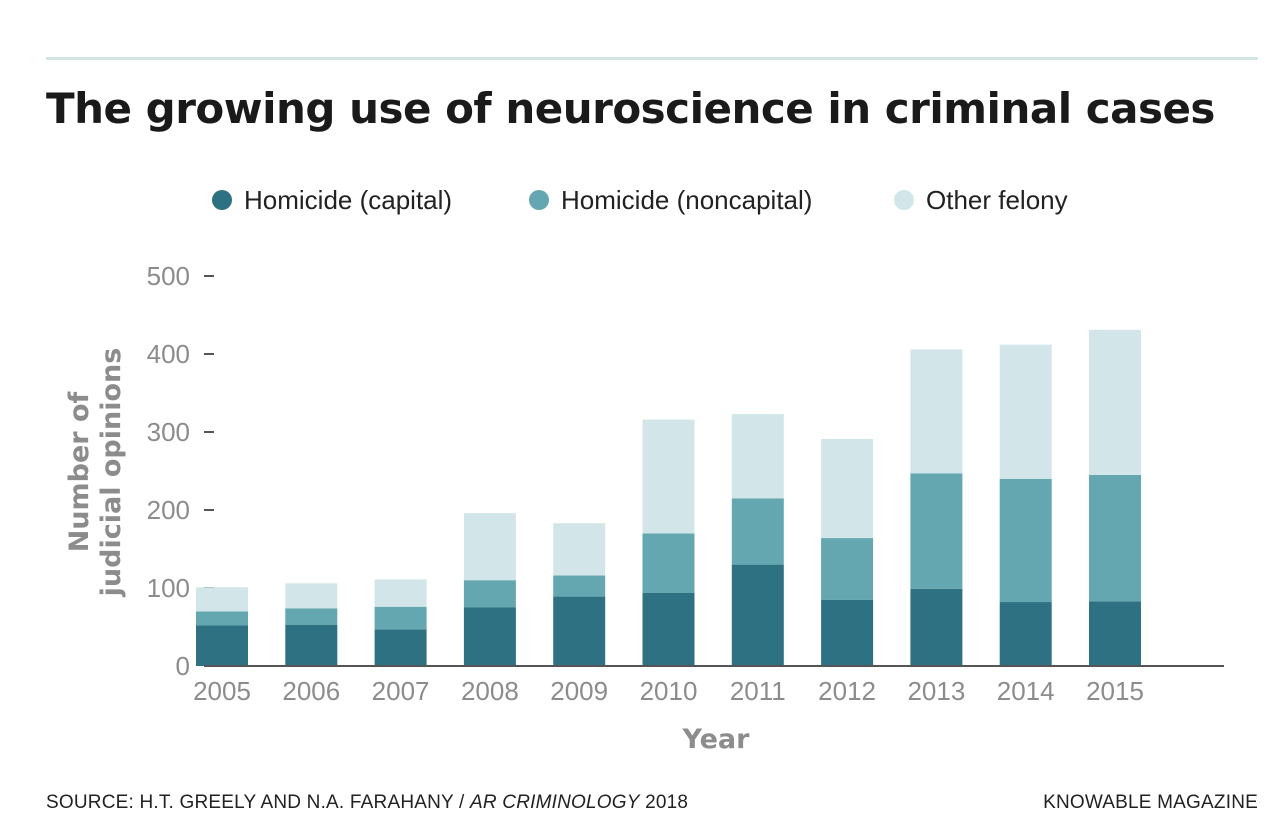  Describe the element at coordinates (183, 666) in the screenshot. I see `y-tick-label: 0` at that location.